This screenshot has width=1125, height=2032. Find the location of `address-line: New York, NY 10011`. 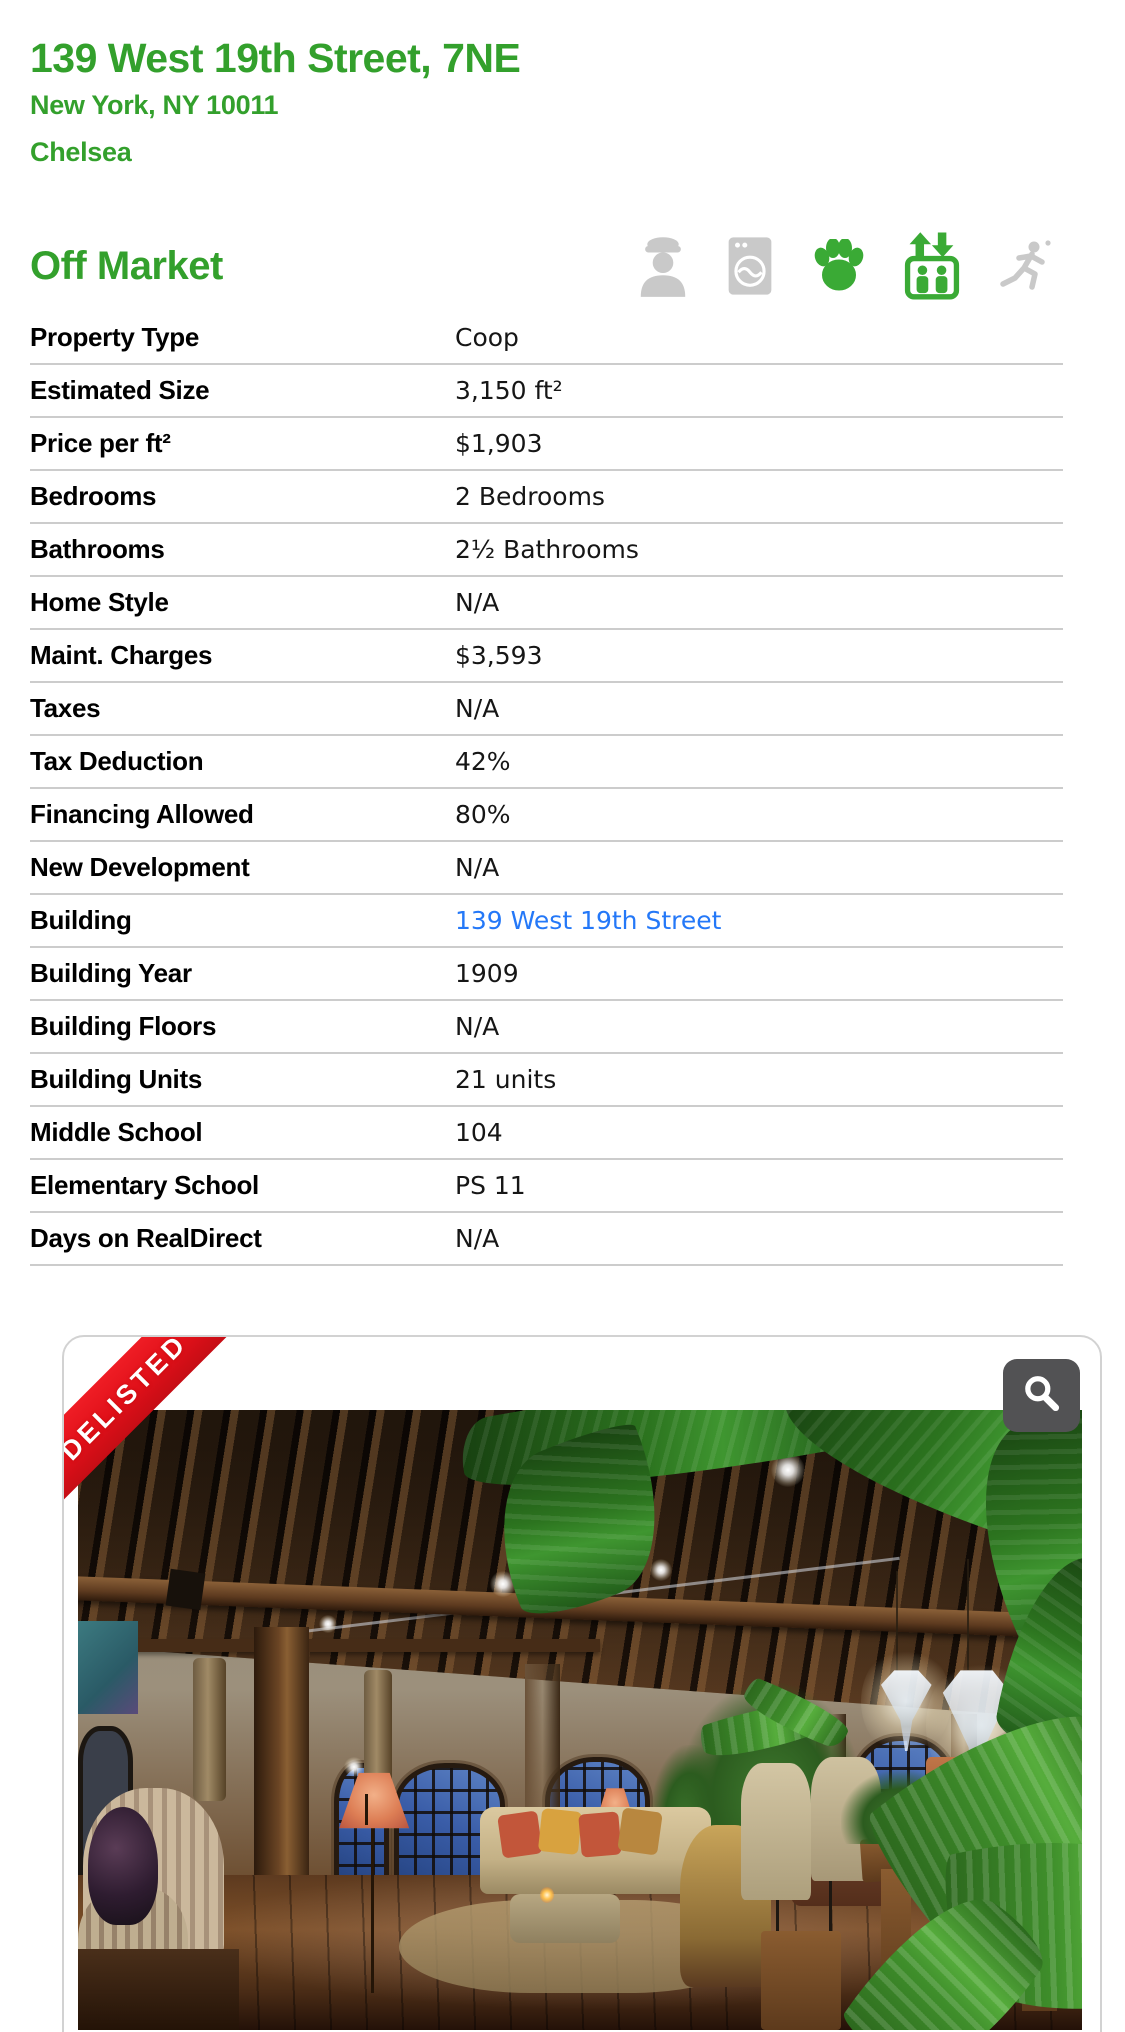

address-line: New York, NY 10011 is located at coordinates (154, 105).